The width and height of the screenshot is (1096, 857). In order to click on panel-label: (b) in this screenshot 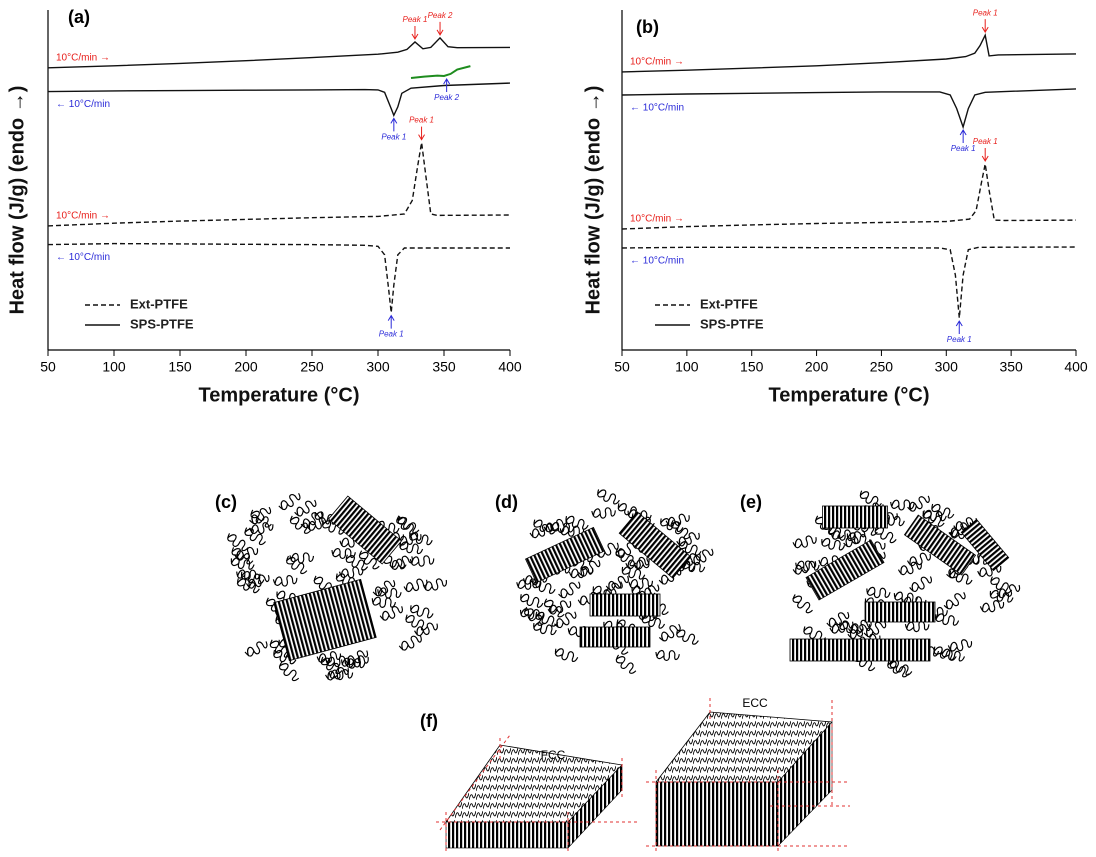, I will do `click(647, 27)`.